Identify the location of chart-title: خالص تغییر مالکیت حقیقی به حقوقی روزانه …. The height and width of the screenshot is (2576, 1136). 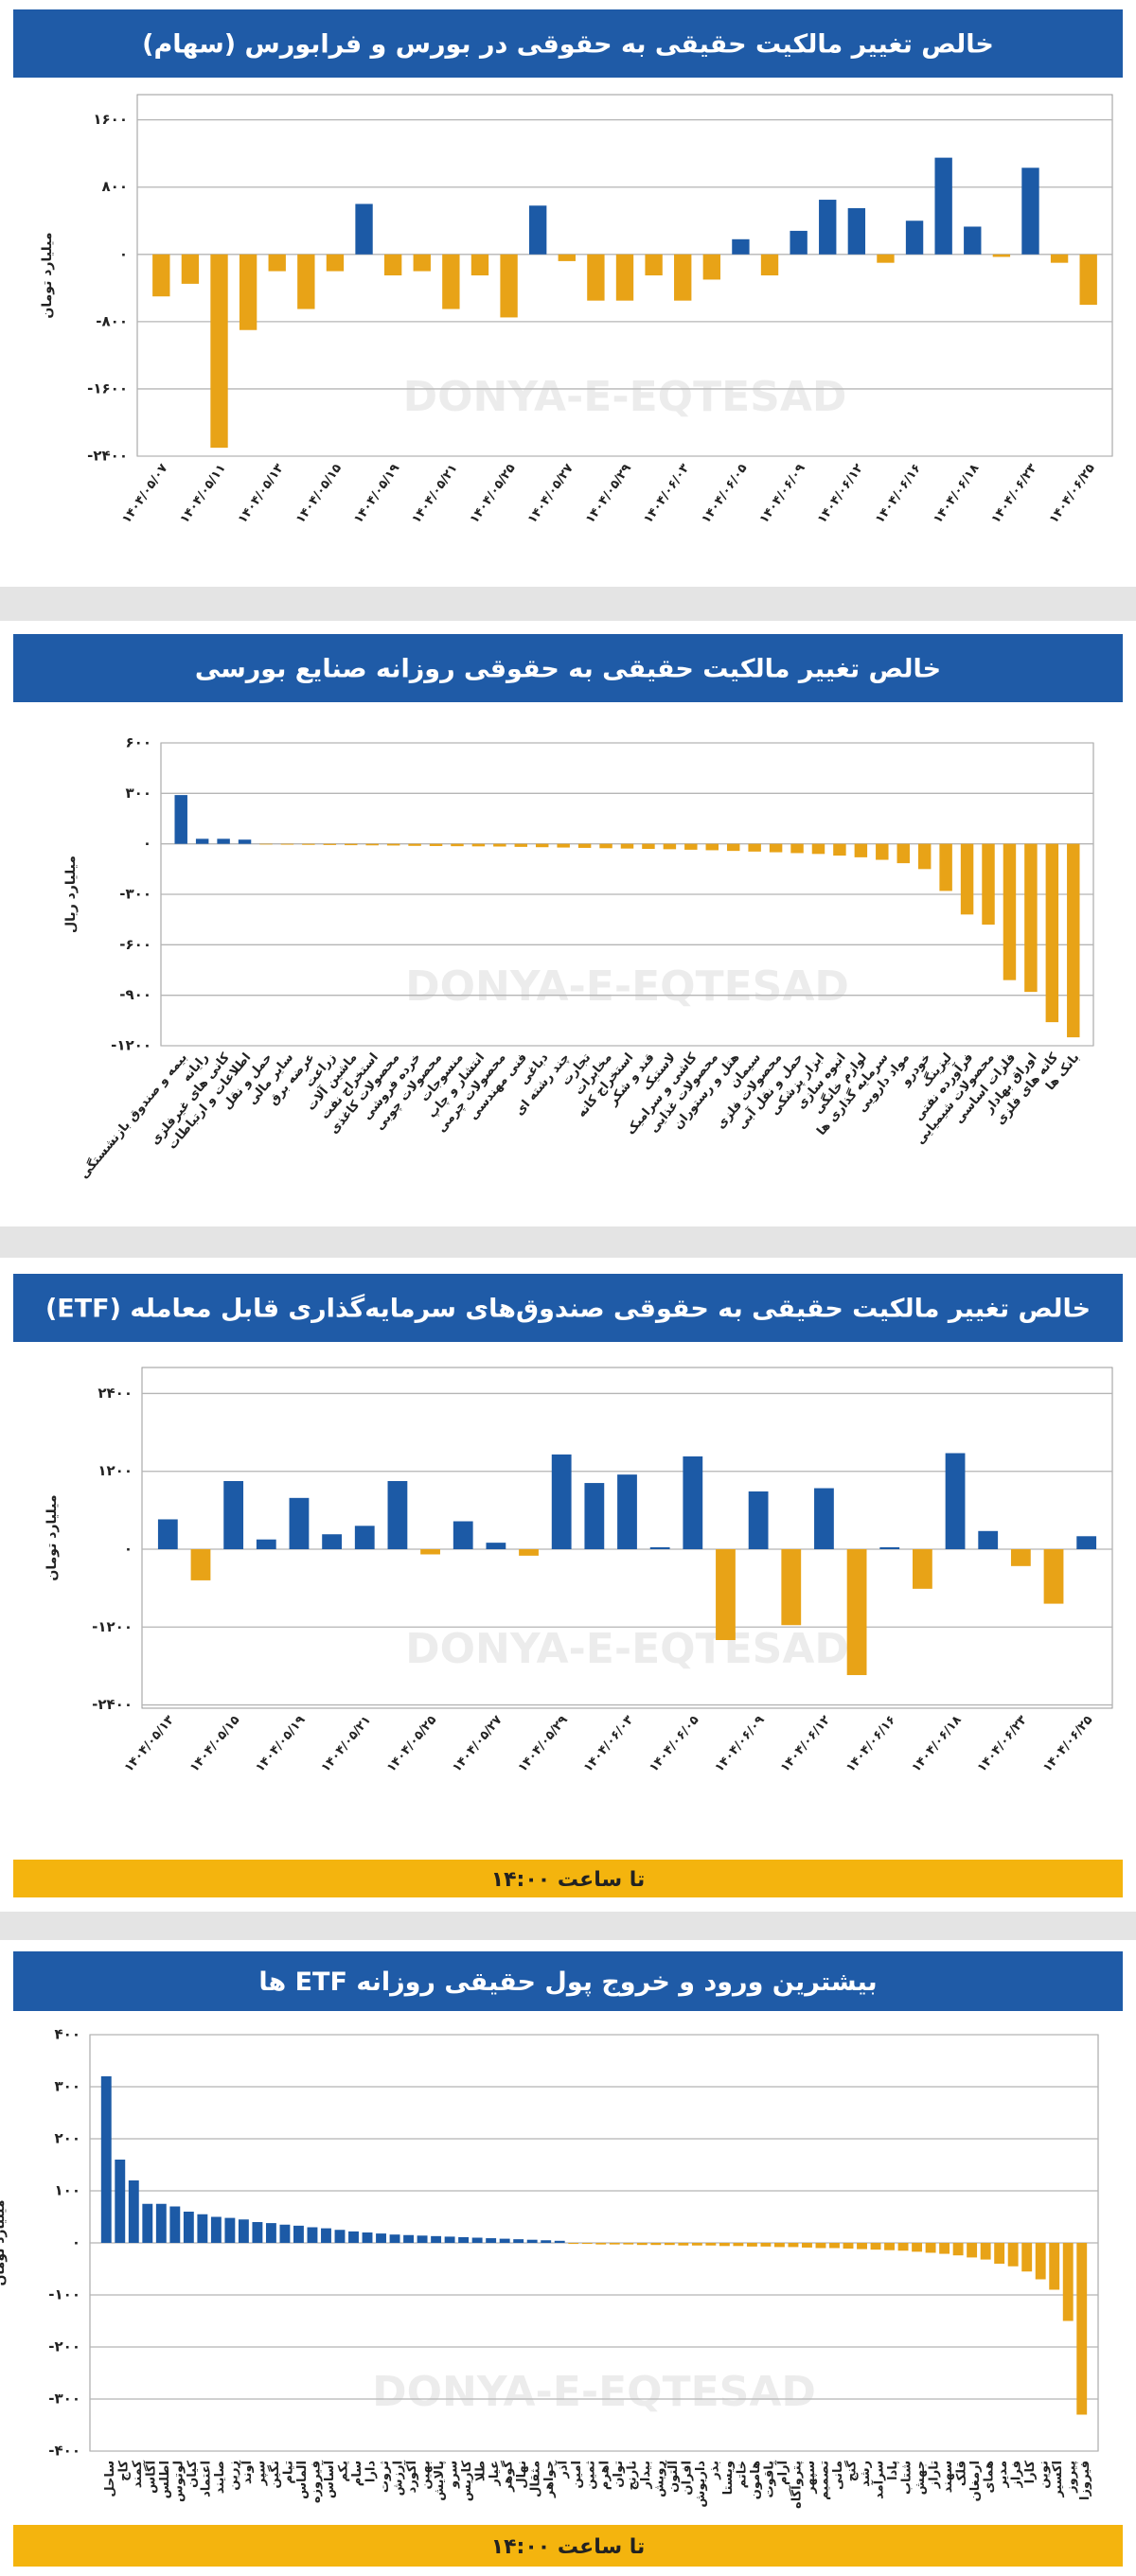
(568, 669).